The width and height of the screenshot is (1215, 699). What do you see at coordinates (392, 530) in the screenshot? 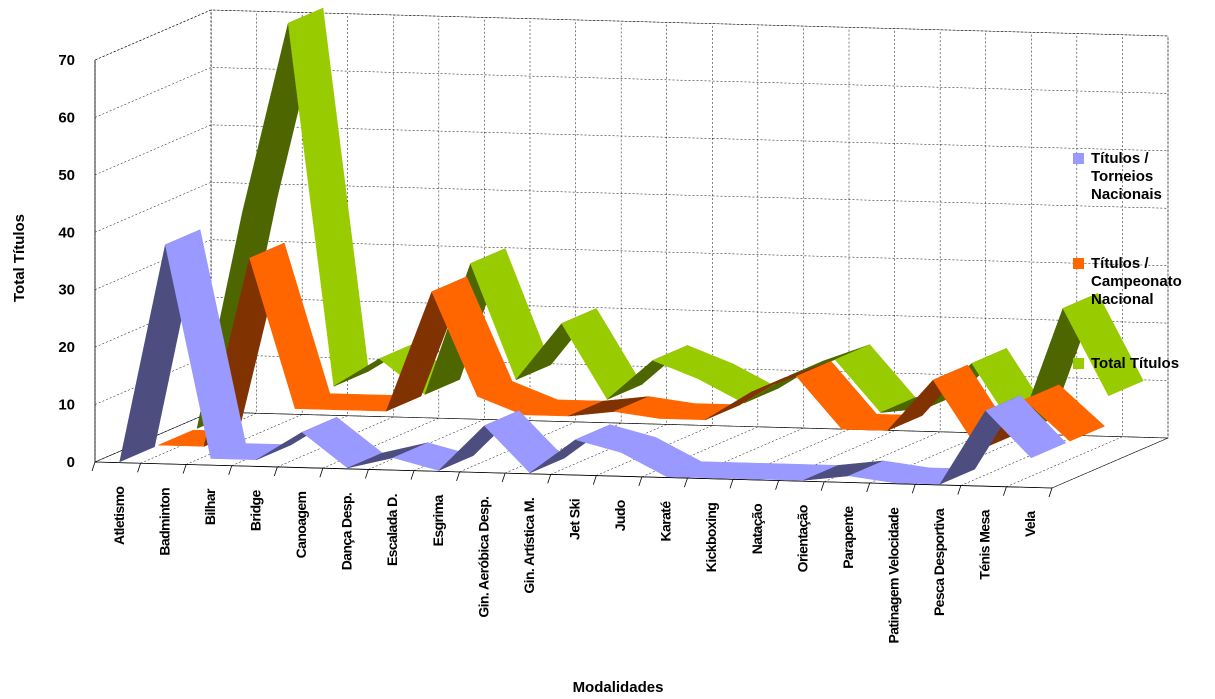
I see `x-category-label: Escalada D.` at bounding box center [392, 530].